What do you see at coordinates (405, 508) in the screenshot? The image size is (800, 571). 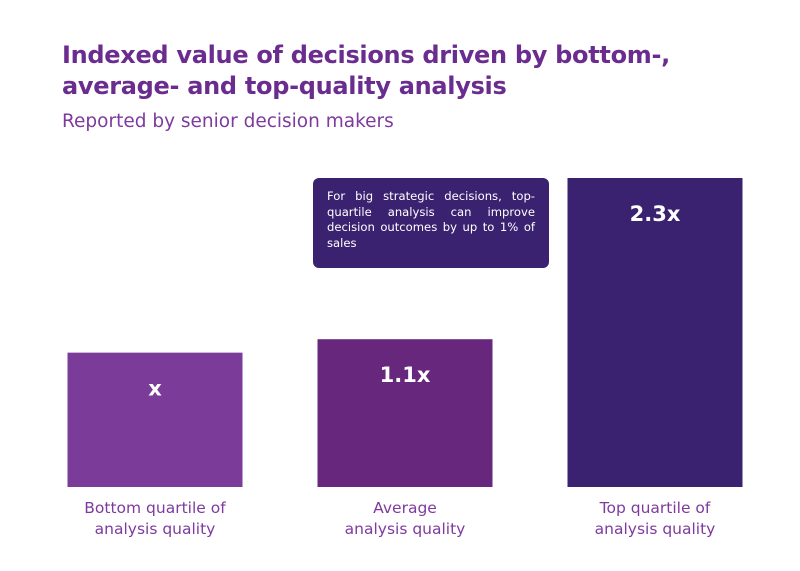 I see `category-label-2-line-1: Average` at bounding box center [405, 508].